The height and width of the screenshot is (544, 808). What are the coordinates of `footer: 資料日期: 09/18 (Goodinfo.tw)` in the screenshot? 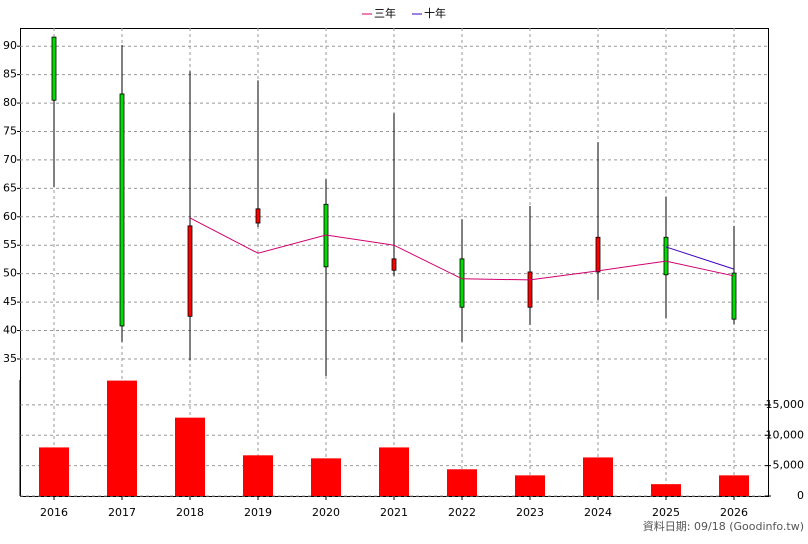 It's located at (723, 526).